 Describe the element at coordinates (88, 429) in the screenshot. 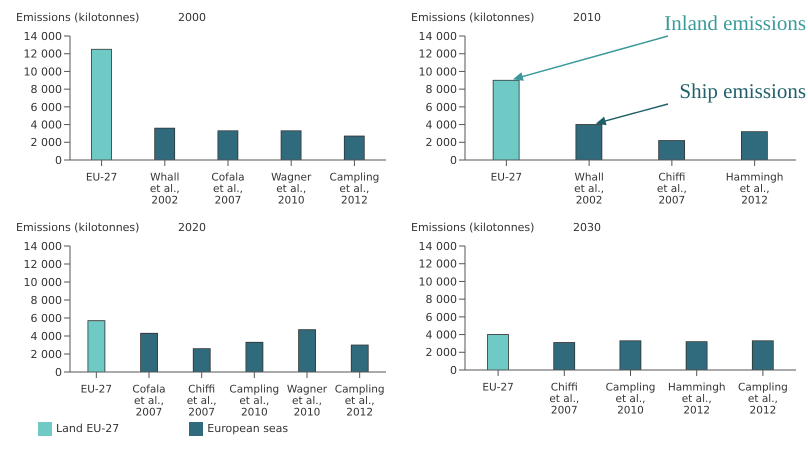

I see `legend-label: Land EU-27` at that location.